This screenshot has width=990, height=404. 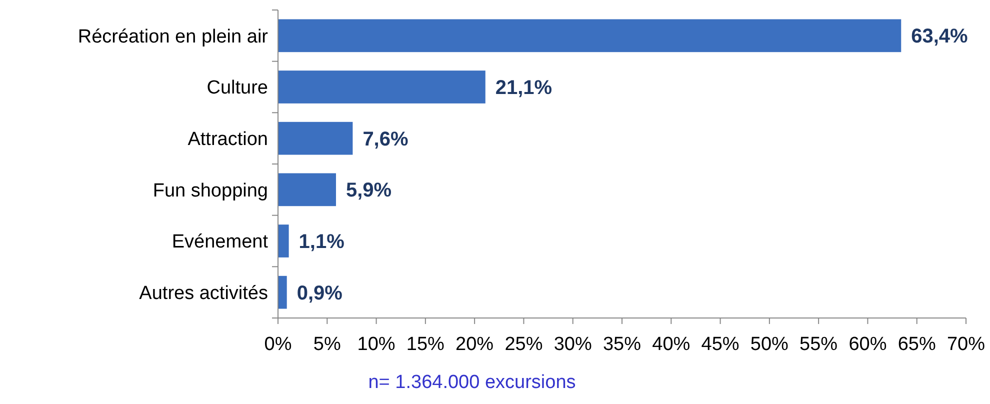 I want to click on x-tick-label: 0%, so click(x=278, y=344).